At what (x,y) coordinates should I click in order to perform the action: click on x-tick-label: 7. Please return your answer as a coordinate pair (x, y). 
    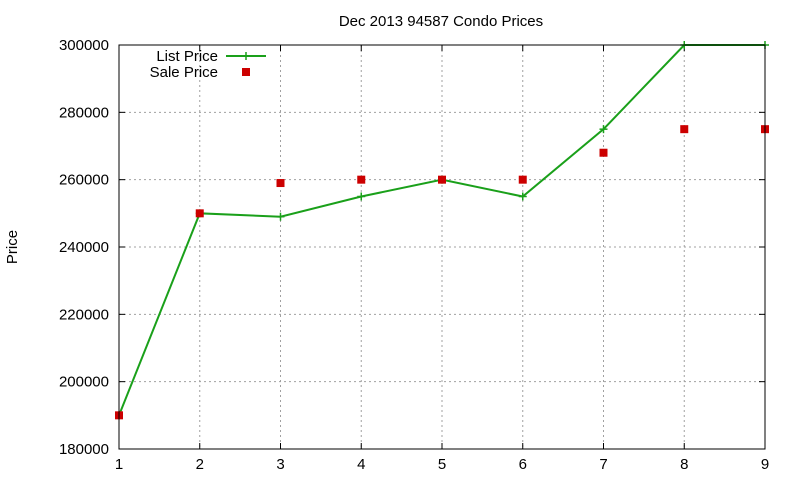
    Looking at the image, I should click on (603, 464).